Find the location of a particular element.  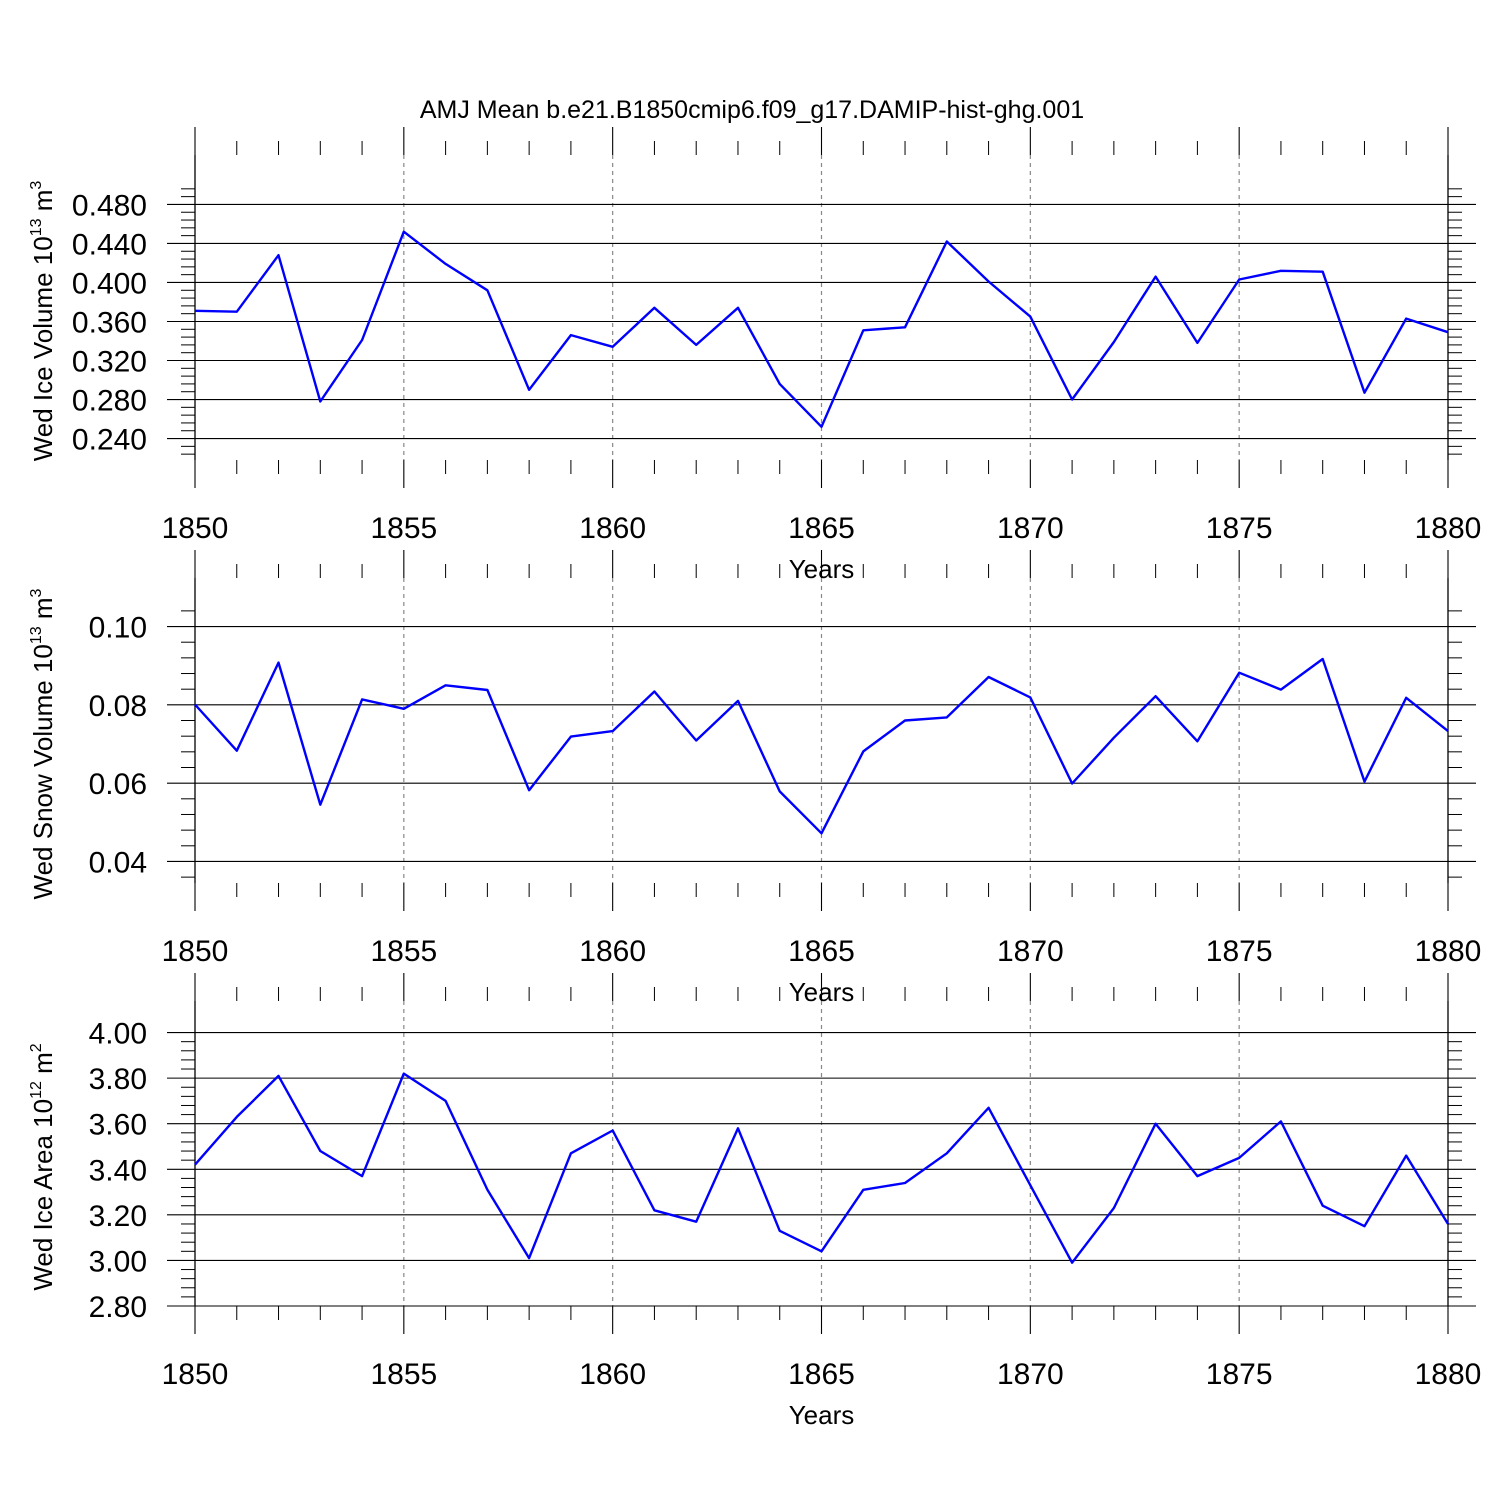

y-tick-label: 0.240 is located at coordinates (109, 440).